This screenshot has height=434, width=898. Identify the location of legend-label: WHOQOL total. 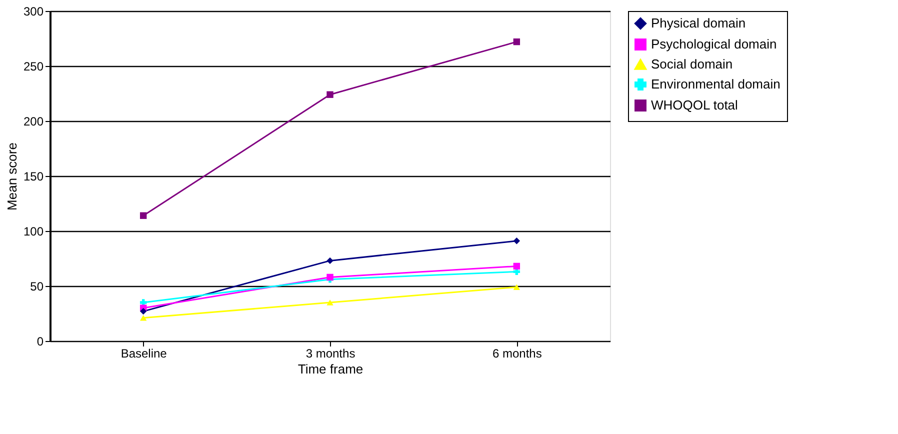
(694, 105).